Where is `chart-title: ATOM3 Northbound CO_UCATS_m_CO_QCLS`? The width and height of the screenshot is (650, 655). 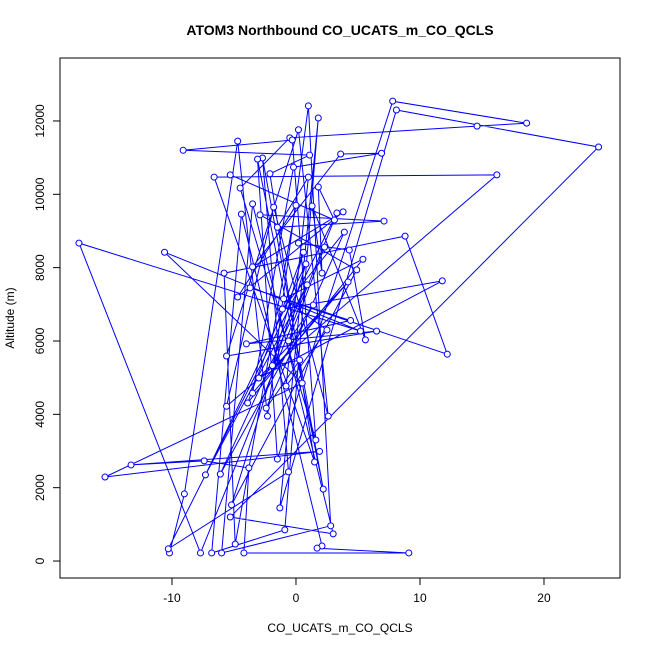 chart-title: ATOM3 Northbound CO_UCATS_m_CO_QCLS is located at coordinates (339, 30).